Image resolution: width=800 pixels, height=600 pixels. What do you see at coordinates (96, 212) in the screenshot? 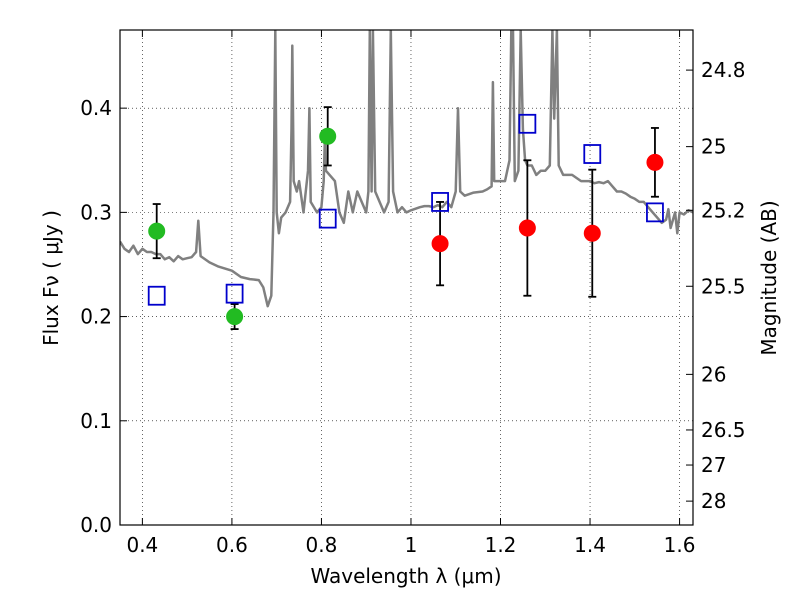
I see `y-tick-label: 0.3` at bounding box center [96, 212].